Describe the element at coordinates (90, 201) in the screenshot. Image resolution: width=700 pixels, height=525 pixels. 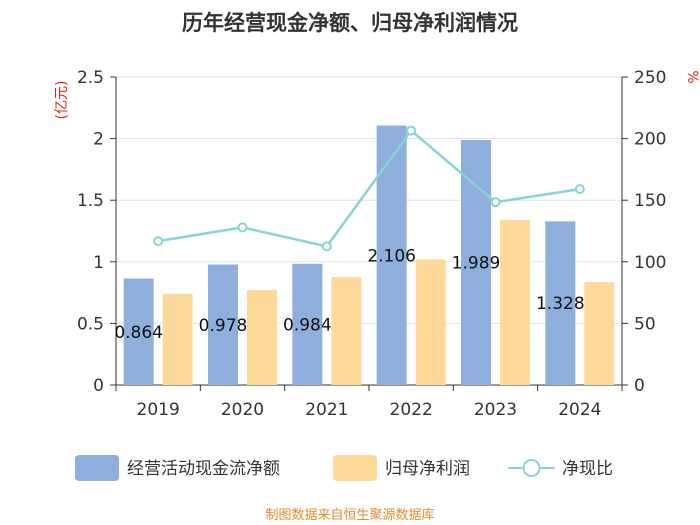
I see `left-tick-label: 1.5` at that location.